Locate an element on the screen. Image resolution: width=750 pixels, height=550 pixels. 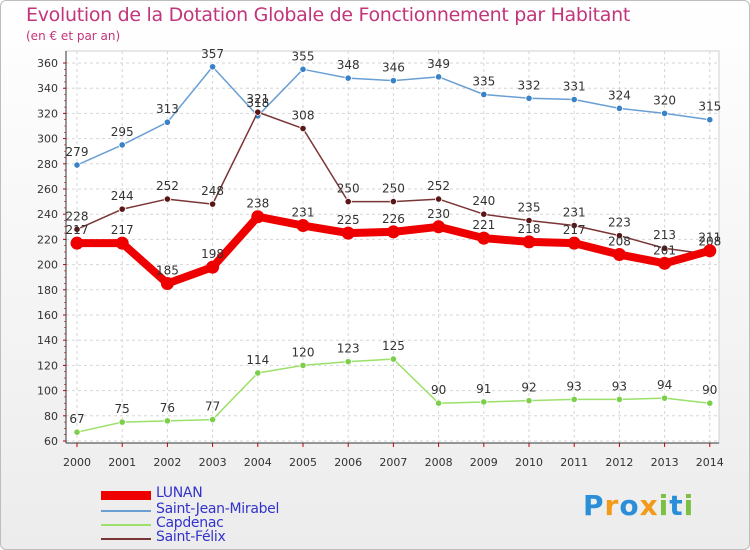
data-label: 335 is located at coordinates (483, 82).